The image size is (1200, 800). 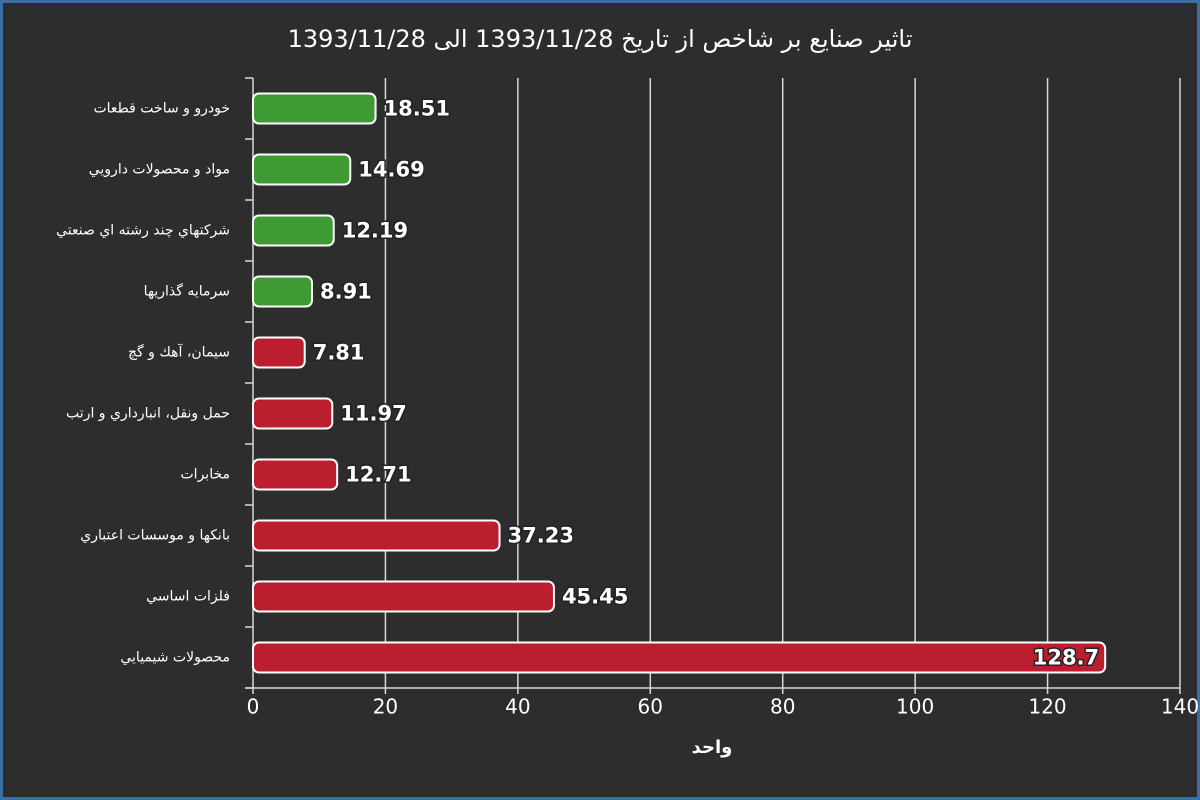 I want to click on value-label: 8.91, so click(x=346, y=292).